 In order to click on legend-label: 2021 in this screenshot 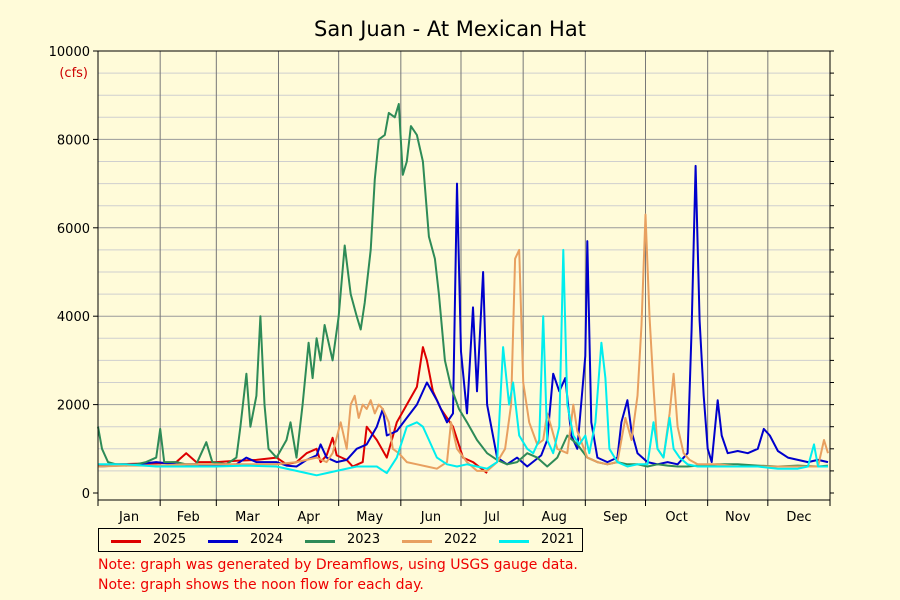, I will do `click(558, 539)`.